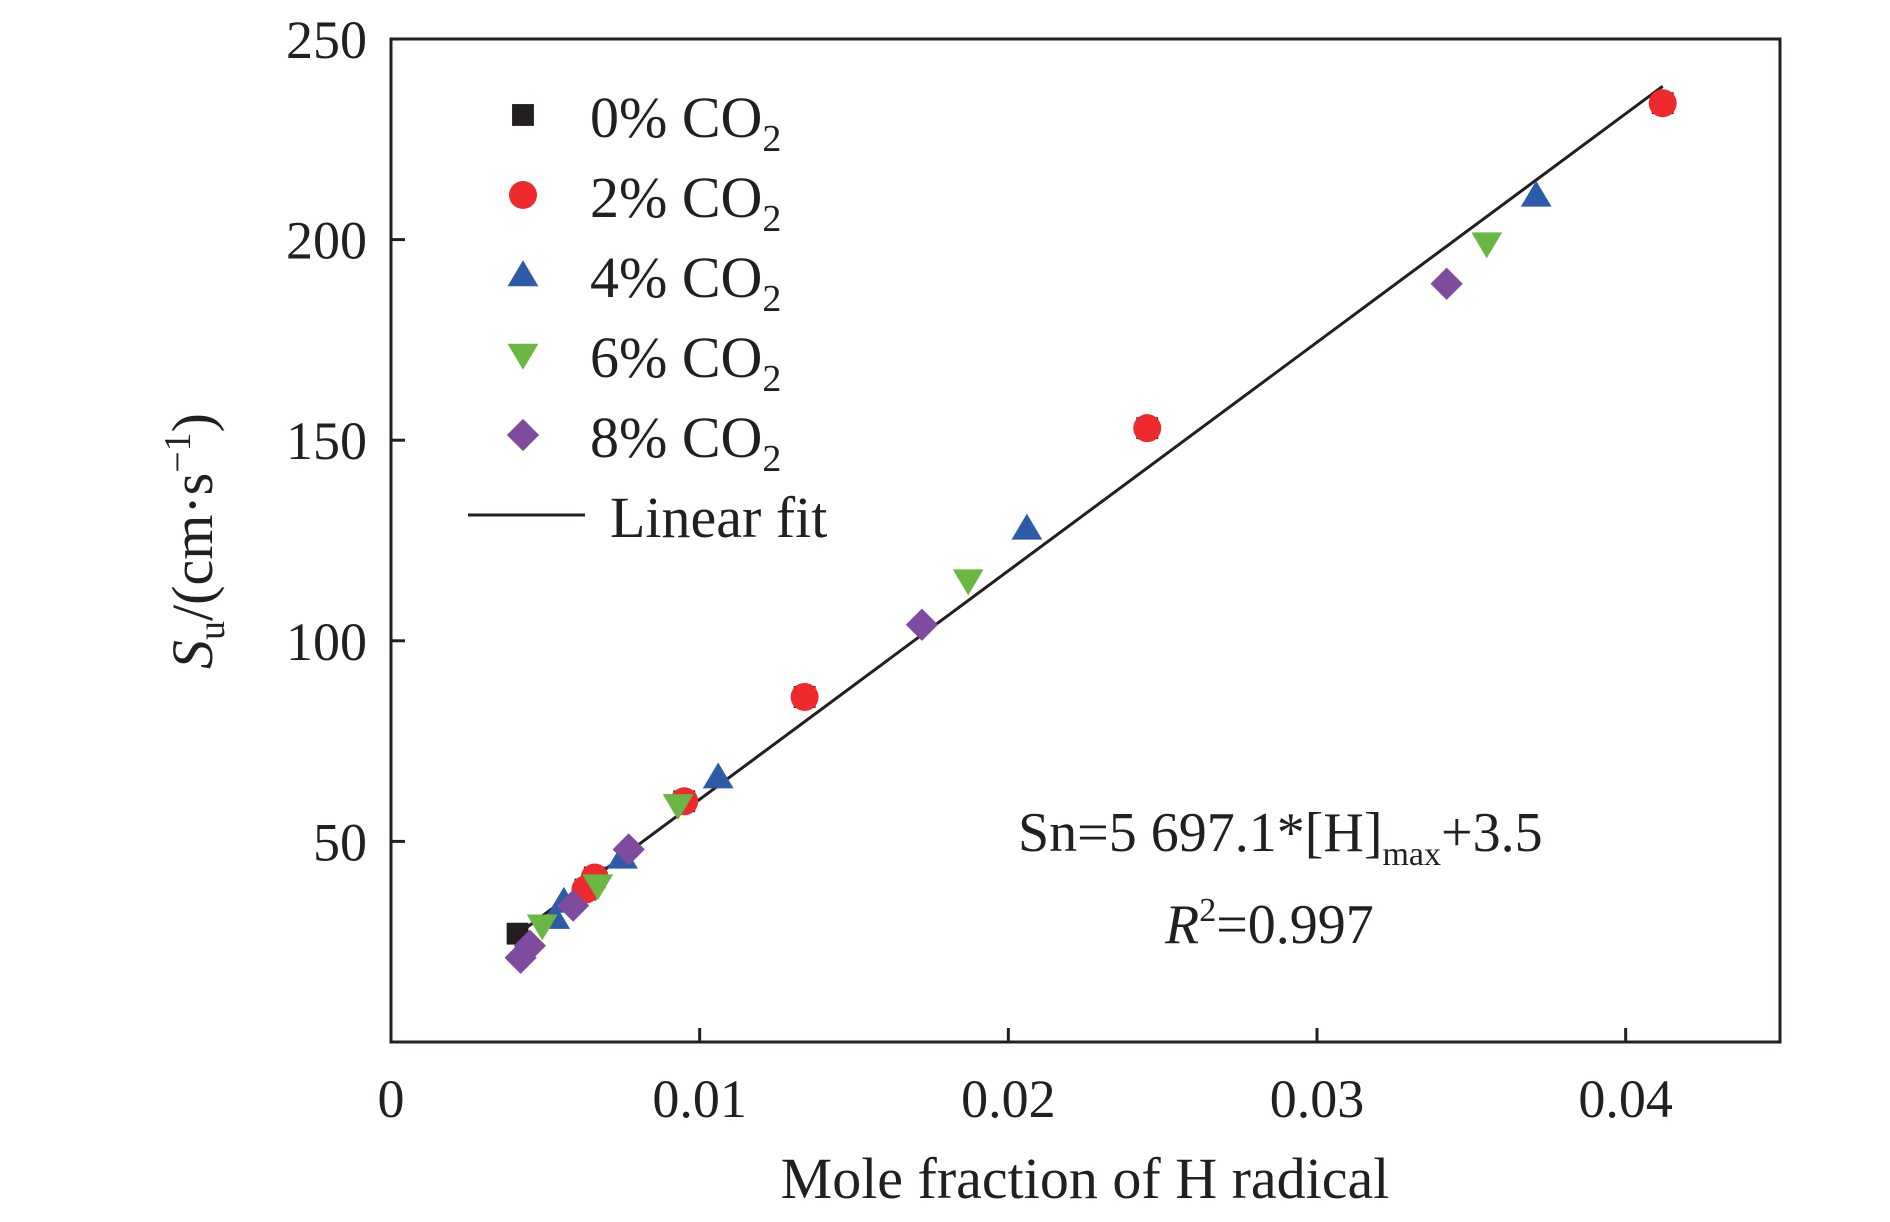 The height and width of the screenshot is (1222, 1890). I want to click on svg-text: Su/(cm·s−1), so click(195, 541).